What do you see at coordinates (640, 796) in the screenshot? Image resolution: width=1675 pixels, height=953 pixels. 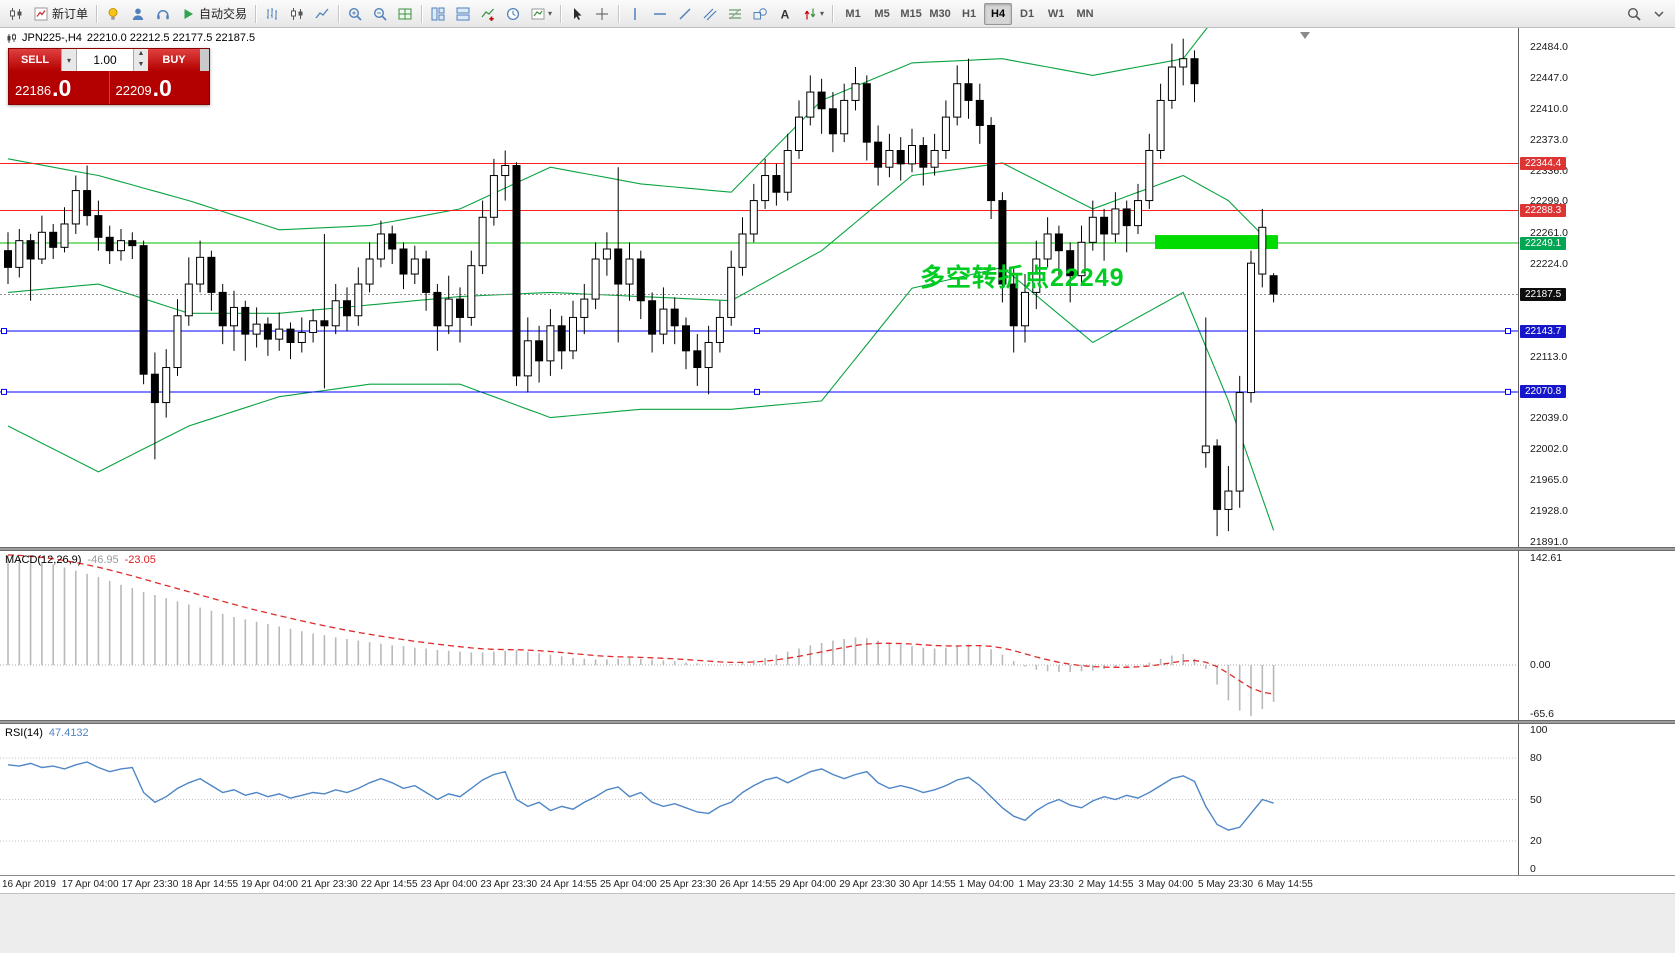 I see `rsi-line` at bounding box center [640, 796].